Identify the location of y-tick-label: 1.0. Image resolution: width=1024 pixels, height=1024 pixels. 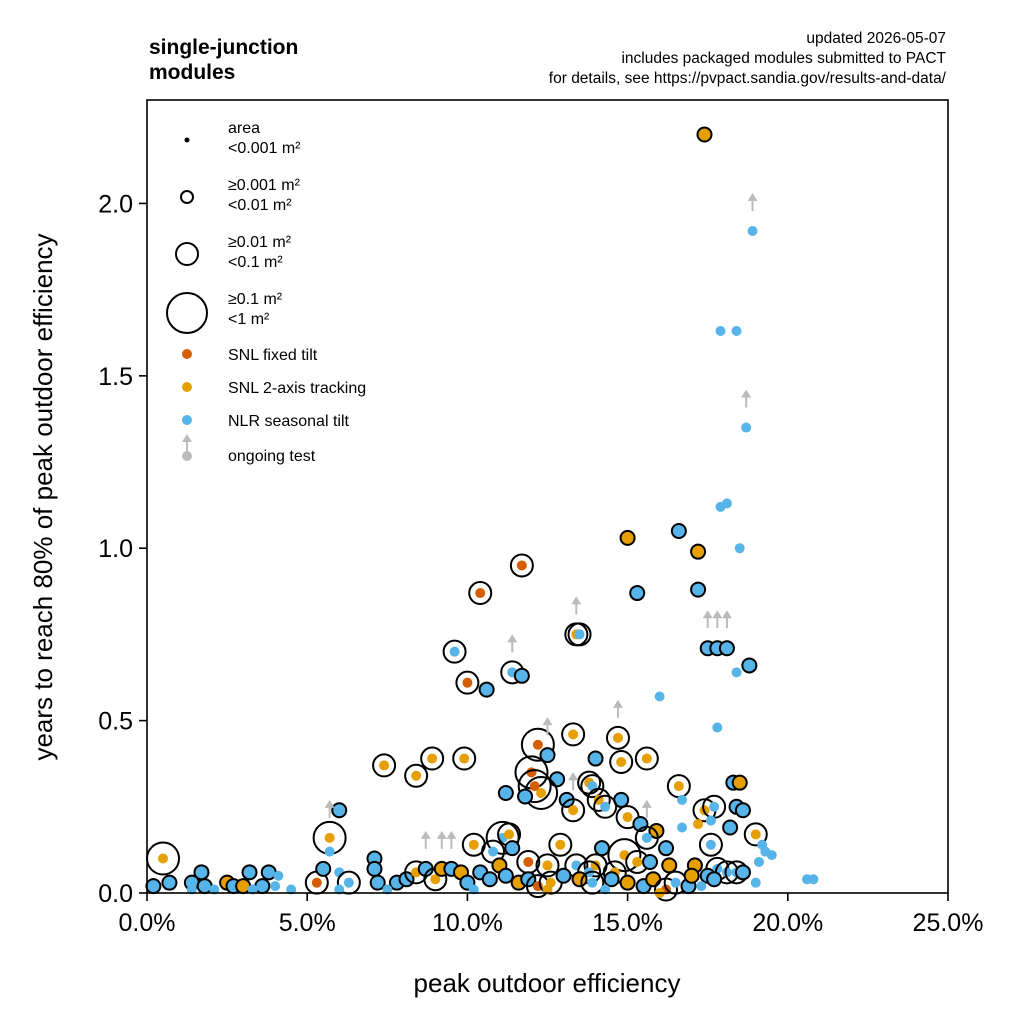
(115, 549).